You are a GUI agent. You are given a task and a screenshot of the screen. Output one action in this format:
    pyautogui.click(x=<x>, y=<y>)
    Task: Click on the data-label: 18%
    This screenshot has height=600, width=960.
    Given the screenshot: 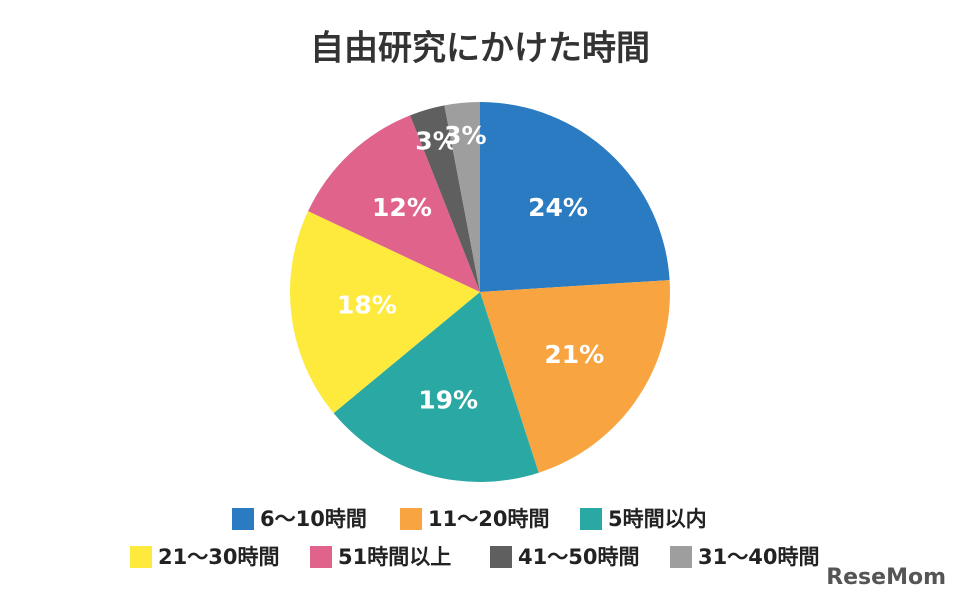 What is the action you would take?
    pyautogui.click(x=367, y=304)
    